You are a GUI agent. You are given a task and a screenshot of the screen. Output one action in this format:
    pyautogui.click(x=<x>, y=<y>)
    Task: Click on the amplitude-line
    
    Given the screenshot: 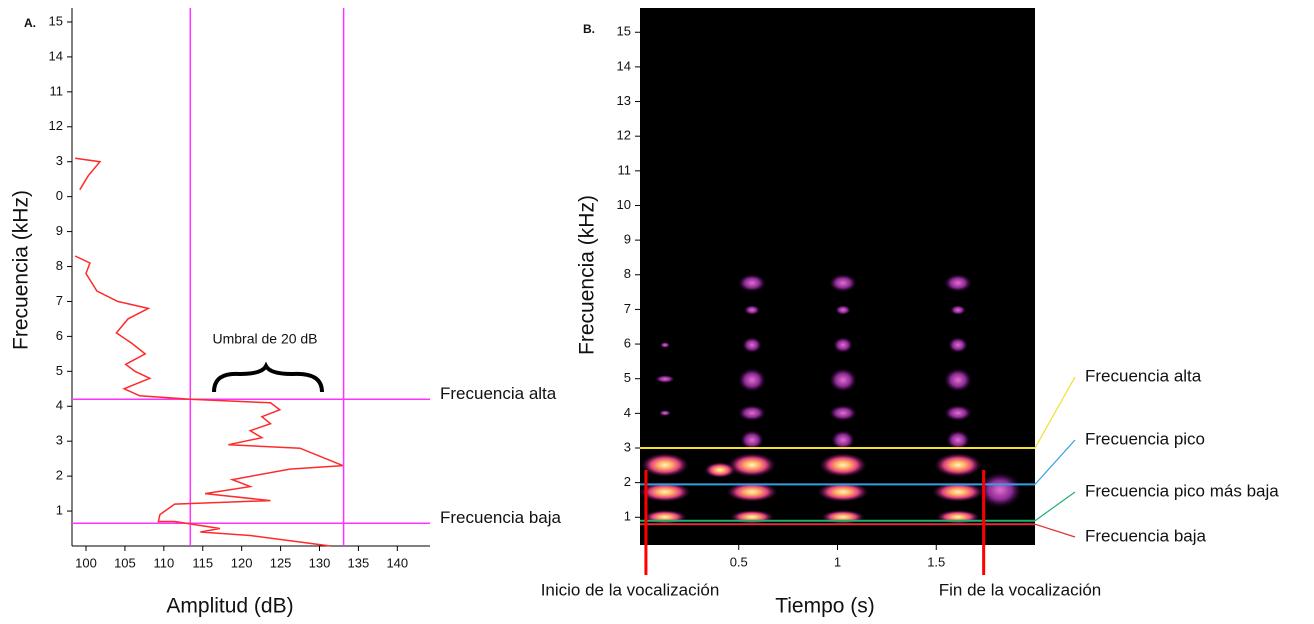 What is the action you would take?
    pyautogui.click(x=209, y=352)
    